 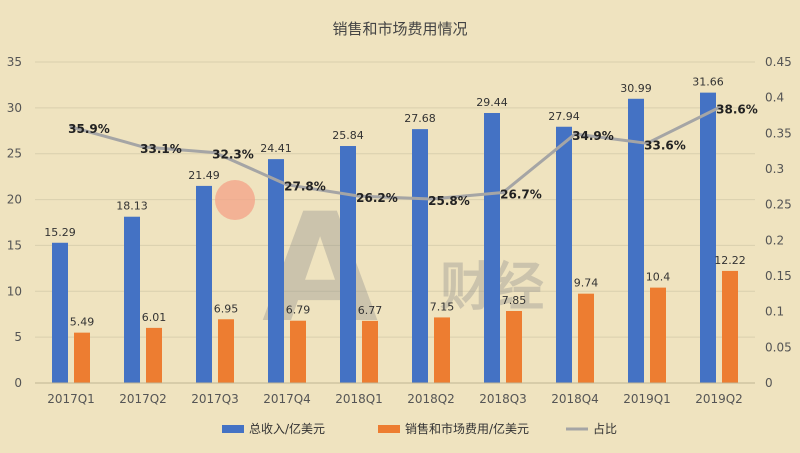 I want to click on y-right-tick-label: 0.35, so click(x=778, y=133).